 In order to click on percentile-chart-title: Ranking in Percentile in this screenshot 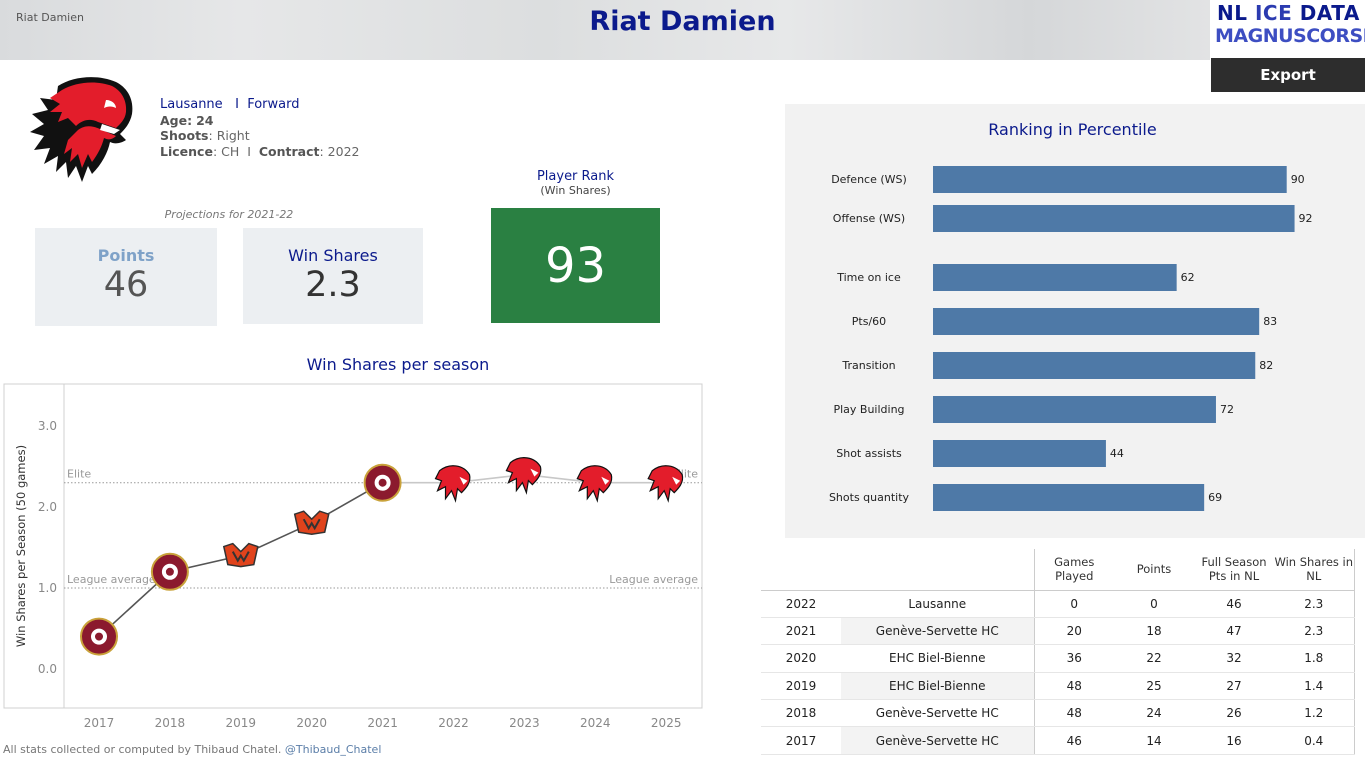, I will do `click(1072, 129)`.